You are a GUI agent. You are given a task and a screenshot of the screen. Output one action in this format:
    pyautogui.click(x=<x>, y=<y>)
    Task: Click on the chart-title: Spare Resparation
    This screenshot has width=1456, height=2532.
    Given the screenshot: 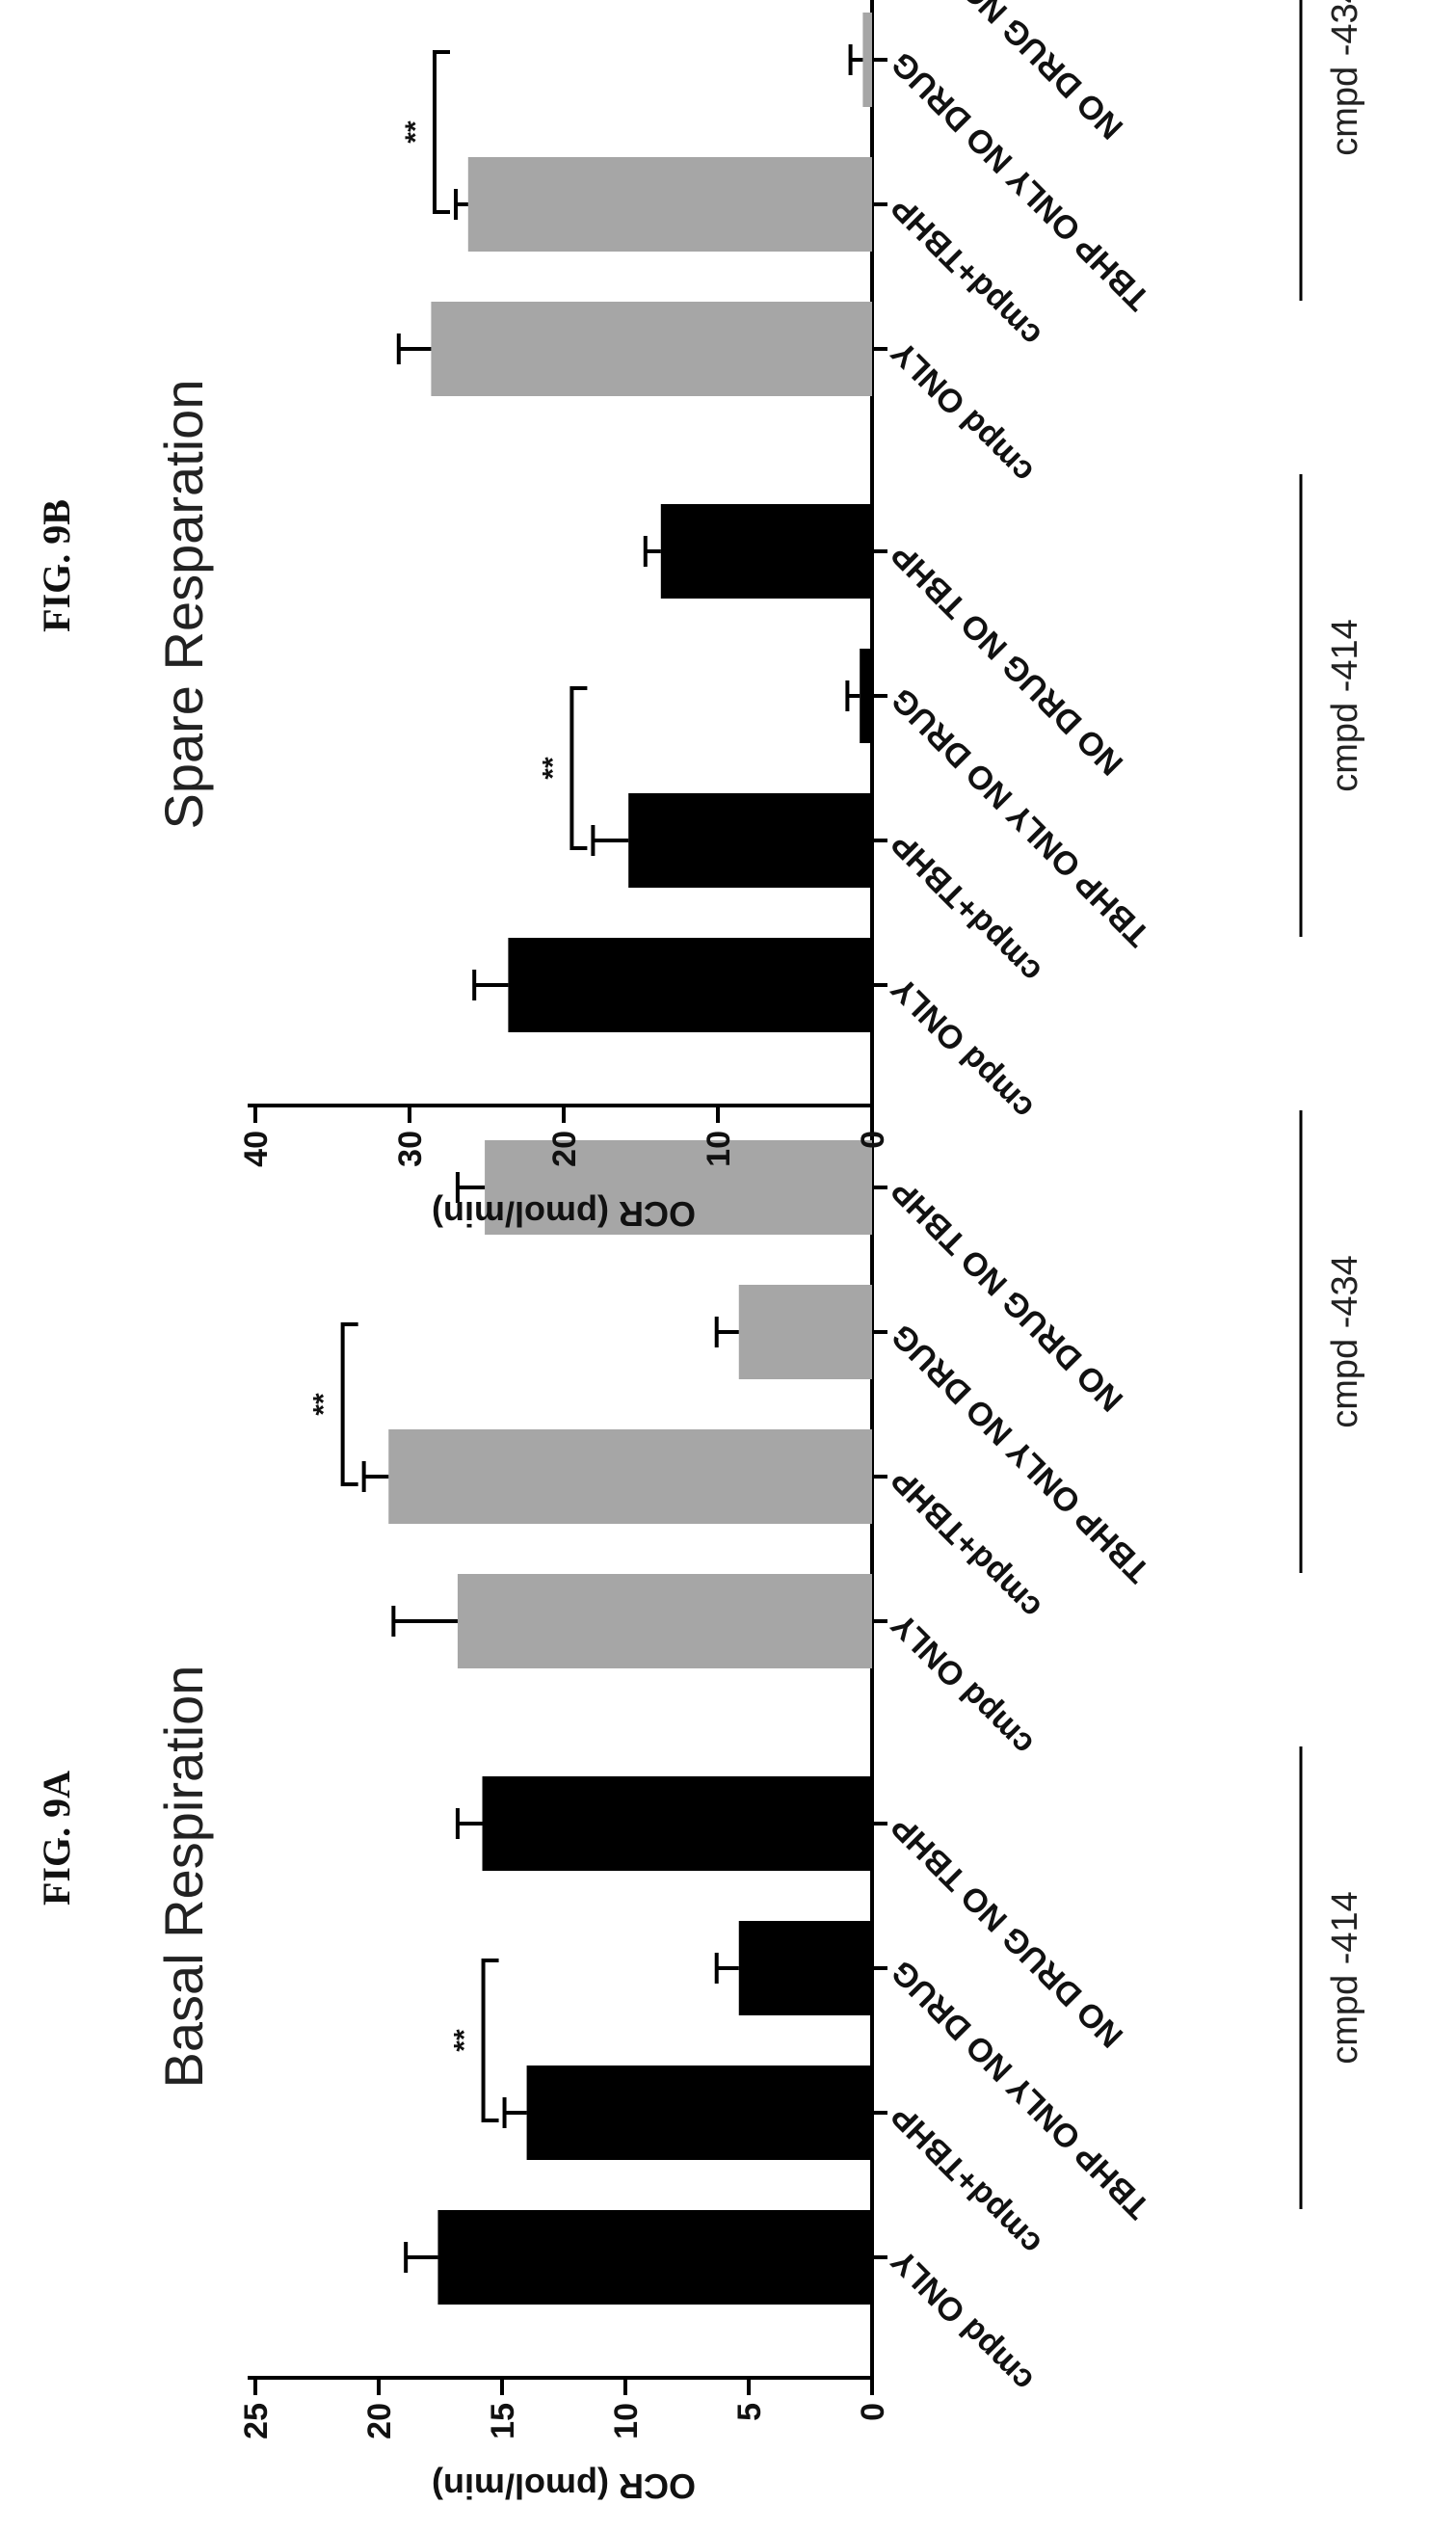 What is the action you would take?
    pyautogui.click(x=184, y=605)
    